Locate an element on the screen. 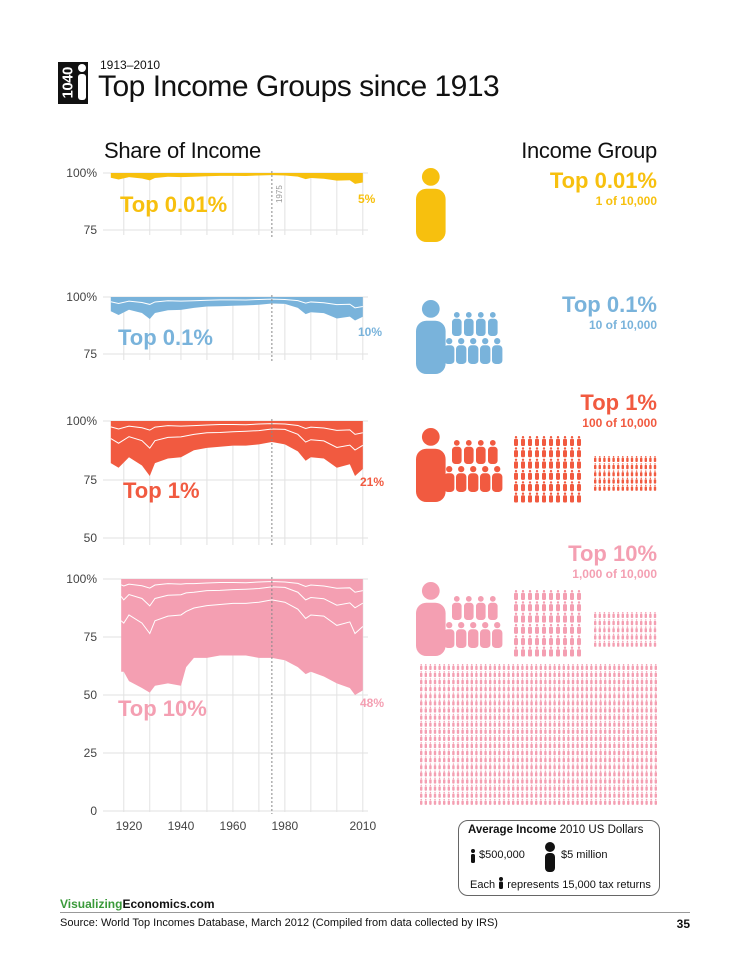 Image resolution: width=750 pixels, height=971 pixels. group-label-top01: Top 0.1% 10 of 10,000 is located at coordinates (609, 312).